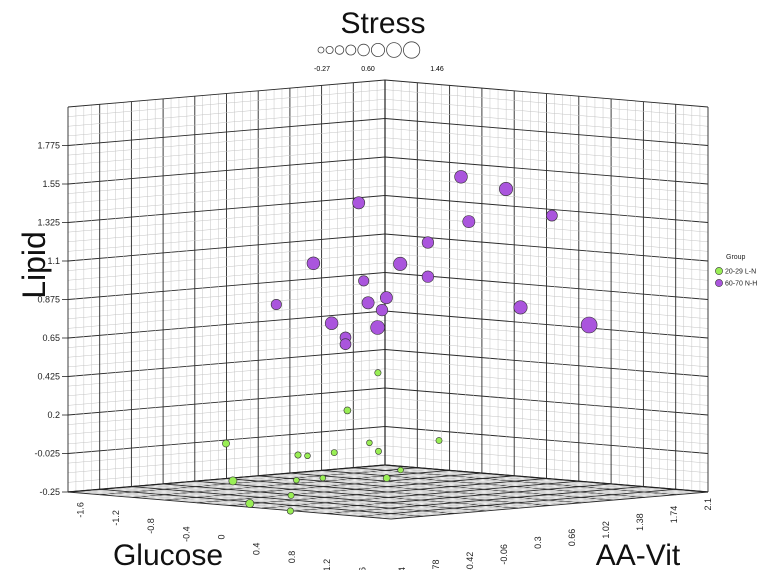 The image size is (759, 570). I want to click on axis-line, so click(546, 478).